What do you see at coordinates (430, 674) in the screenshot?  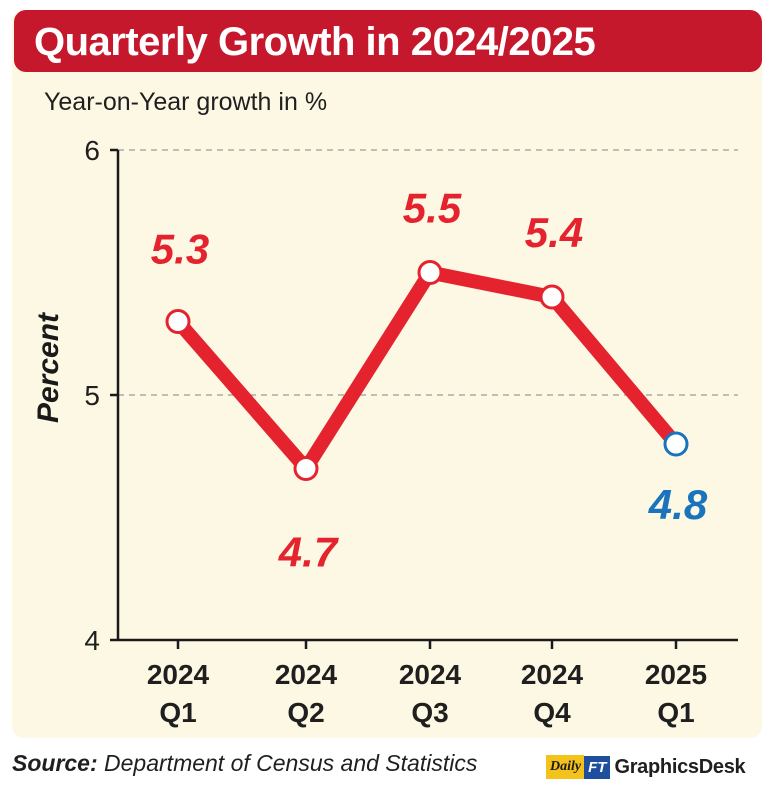 I see `x-tick-label-year-2: 2024` at bounding box center [430, 674].